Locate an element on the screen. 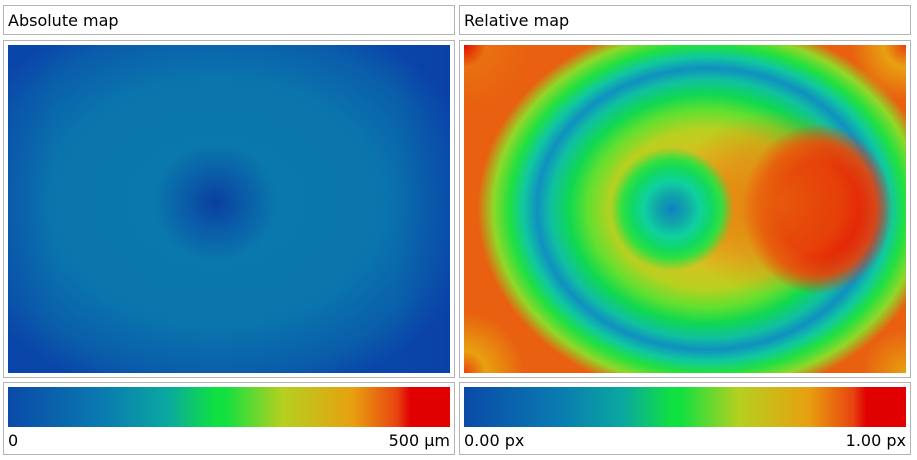 The width and height of the screenshot is (917, 460). relative-map-title: Relative map is located at coordinates (517, 20).